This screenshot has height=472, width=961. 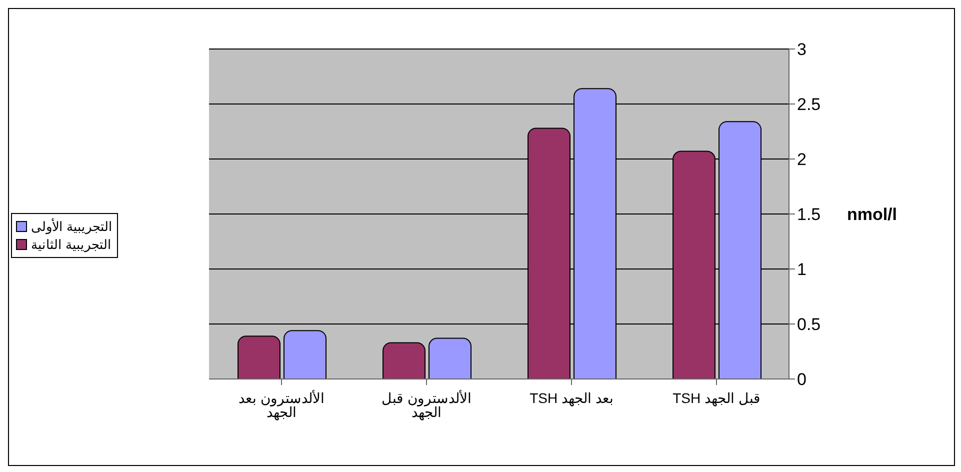 I want to click on y-tick-label: 2.5, so click(x=809, y=104).